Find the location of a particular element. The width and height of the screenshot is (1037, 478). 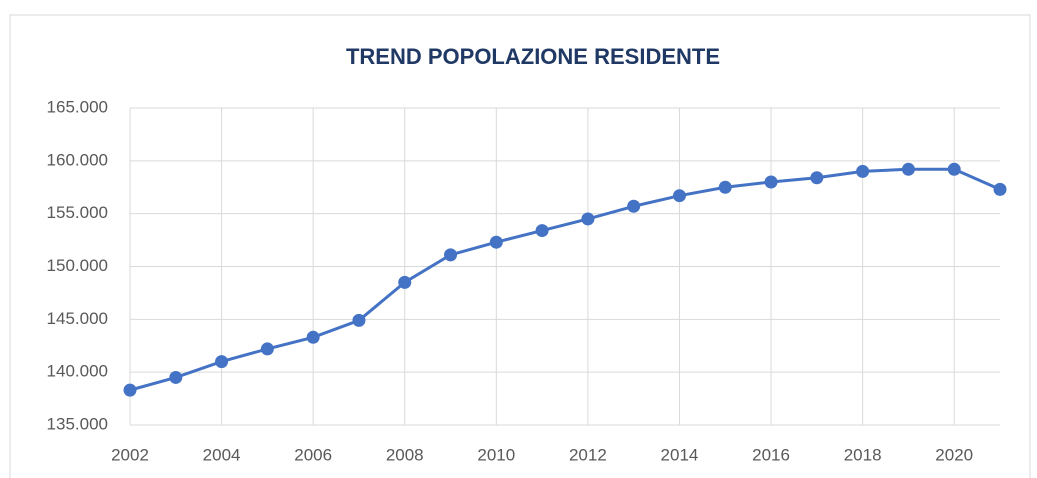

x-tick-label: 2016 is located at coordinates (771, 454).